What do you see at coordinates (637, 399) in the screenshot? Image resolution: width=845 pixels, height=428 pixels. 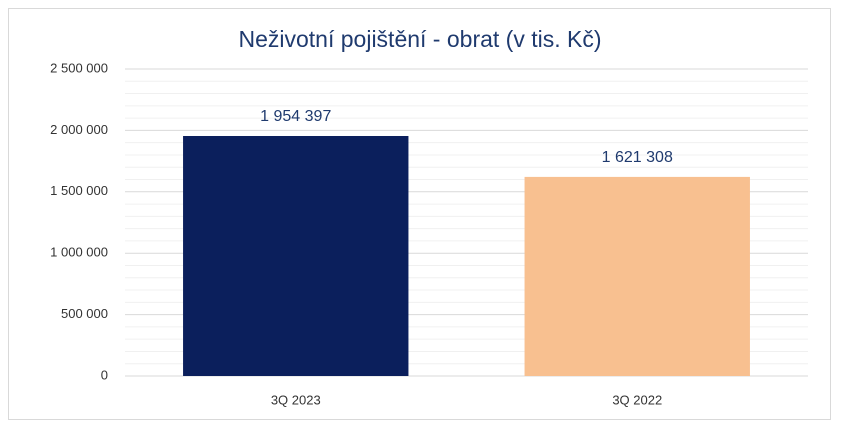 I see `x-tick-label: 3Q 2022` at bounding box center [637, 399].